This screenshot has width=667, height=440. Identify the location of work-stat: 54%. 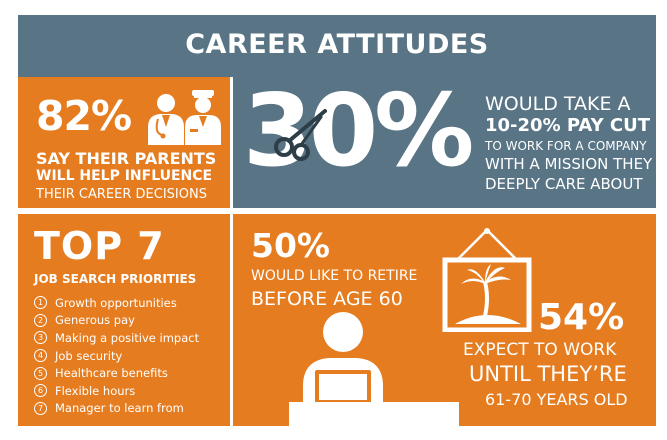
(581, 317).